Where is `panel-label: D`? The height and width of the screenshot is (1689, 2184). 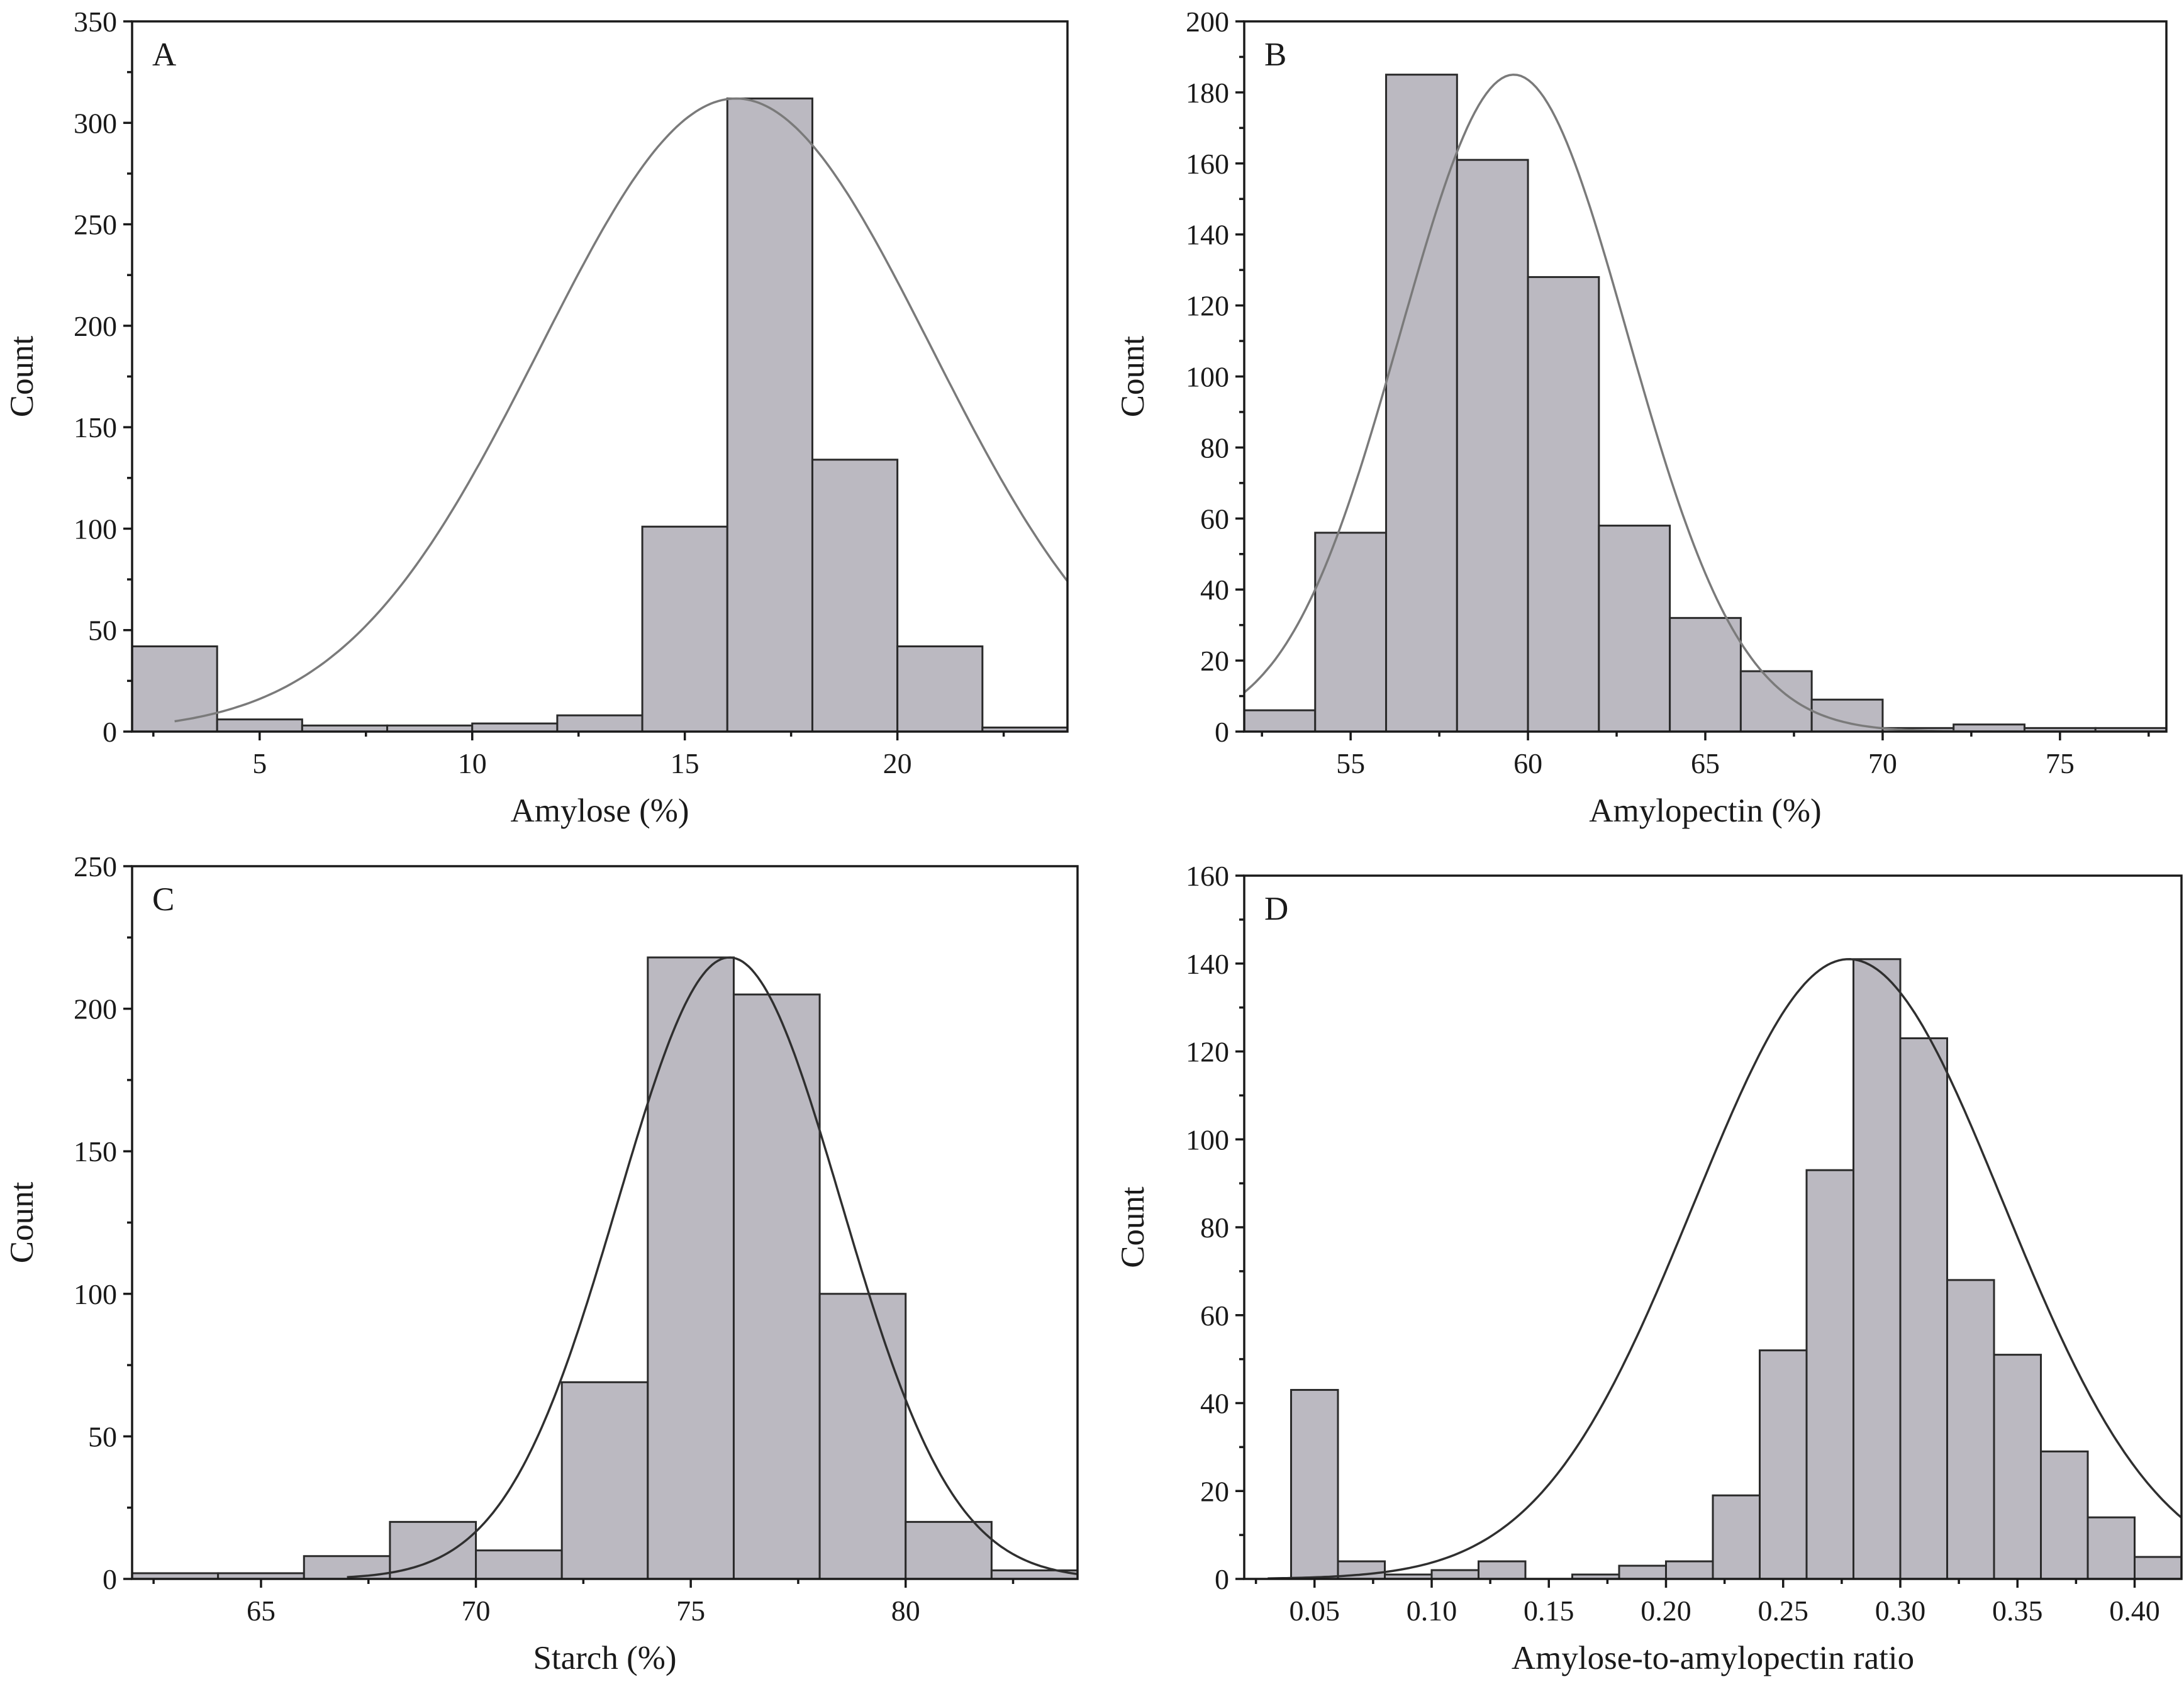 panel-label: D is located at coordinates (1276, 909).